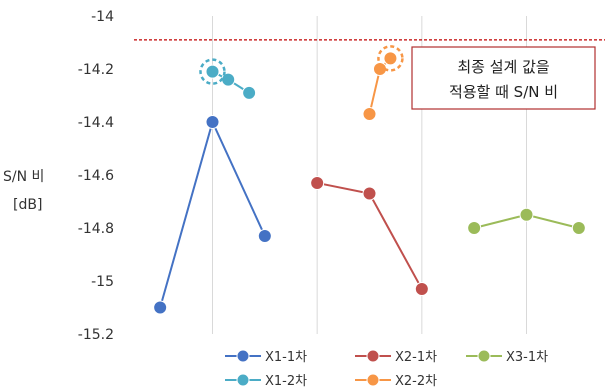 This screenshot has height=390, width=605. Describe the element at coordinates (386, 369) in the screenshot. I see `legend: X1-1차 X2-1차 X3-1차 X1-2차 X2-2차` at that location.